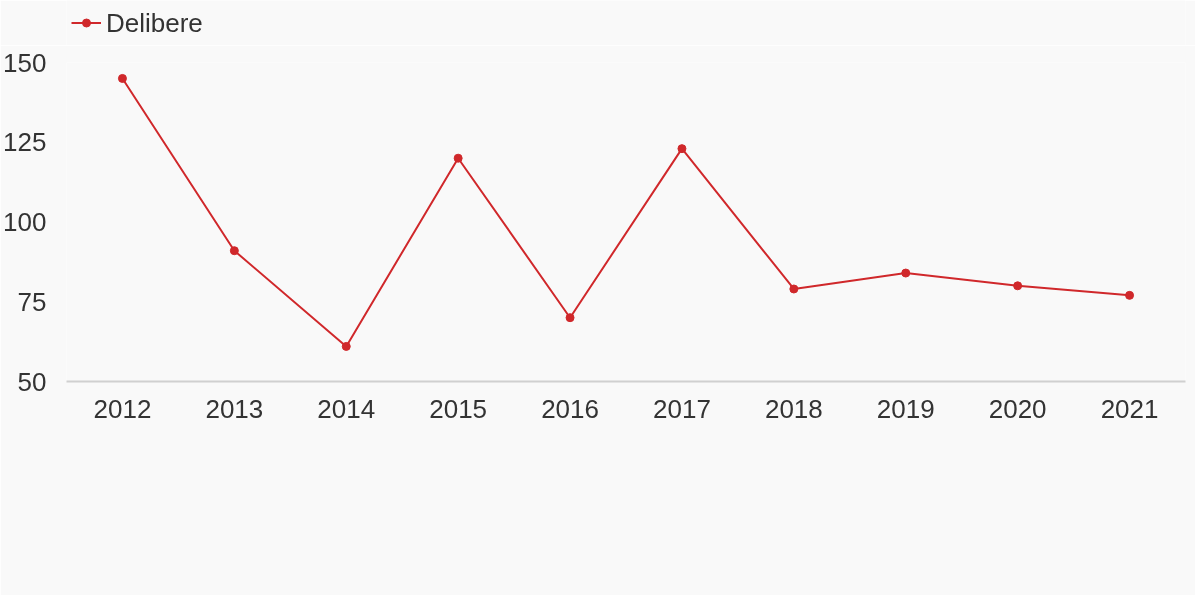  Describe the element at coordinates (1129, 408) in the screenshot. I see `x-tick-label: 2021` at that location.